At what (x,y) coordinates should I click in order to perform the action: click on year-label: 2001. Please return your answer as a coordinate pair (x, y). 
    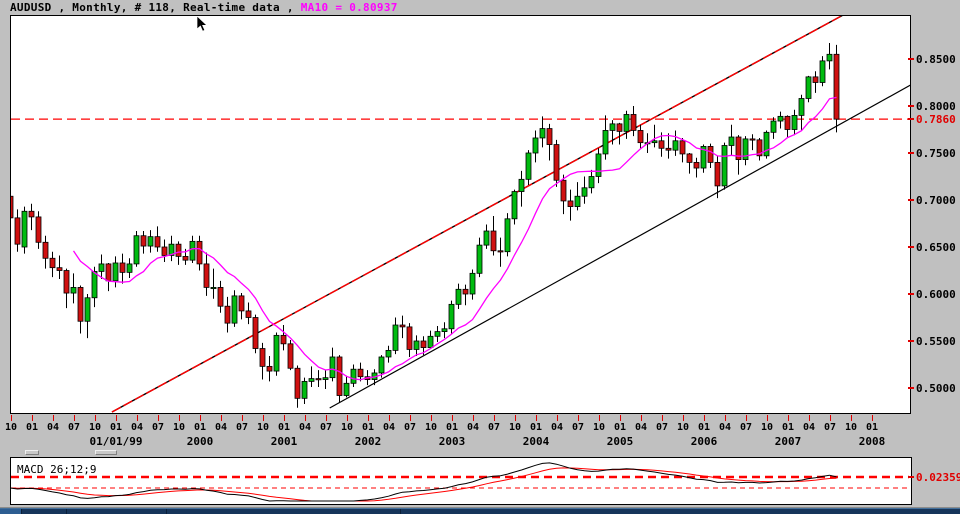
    Looking at the image, I should click on (284, 441).